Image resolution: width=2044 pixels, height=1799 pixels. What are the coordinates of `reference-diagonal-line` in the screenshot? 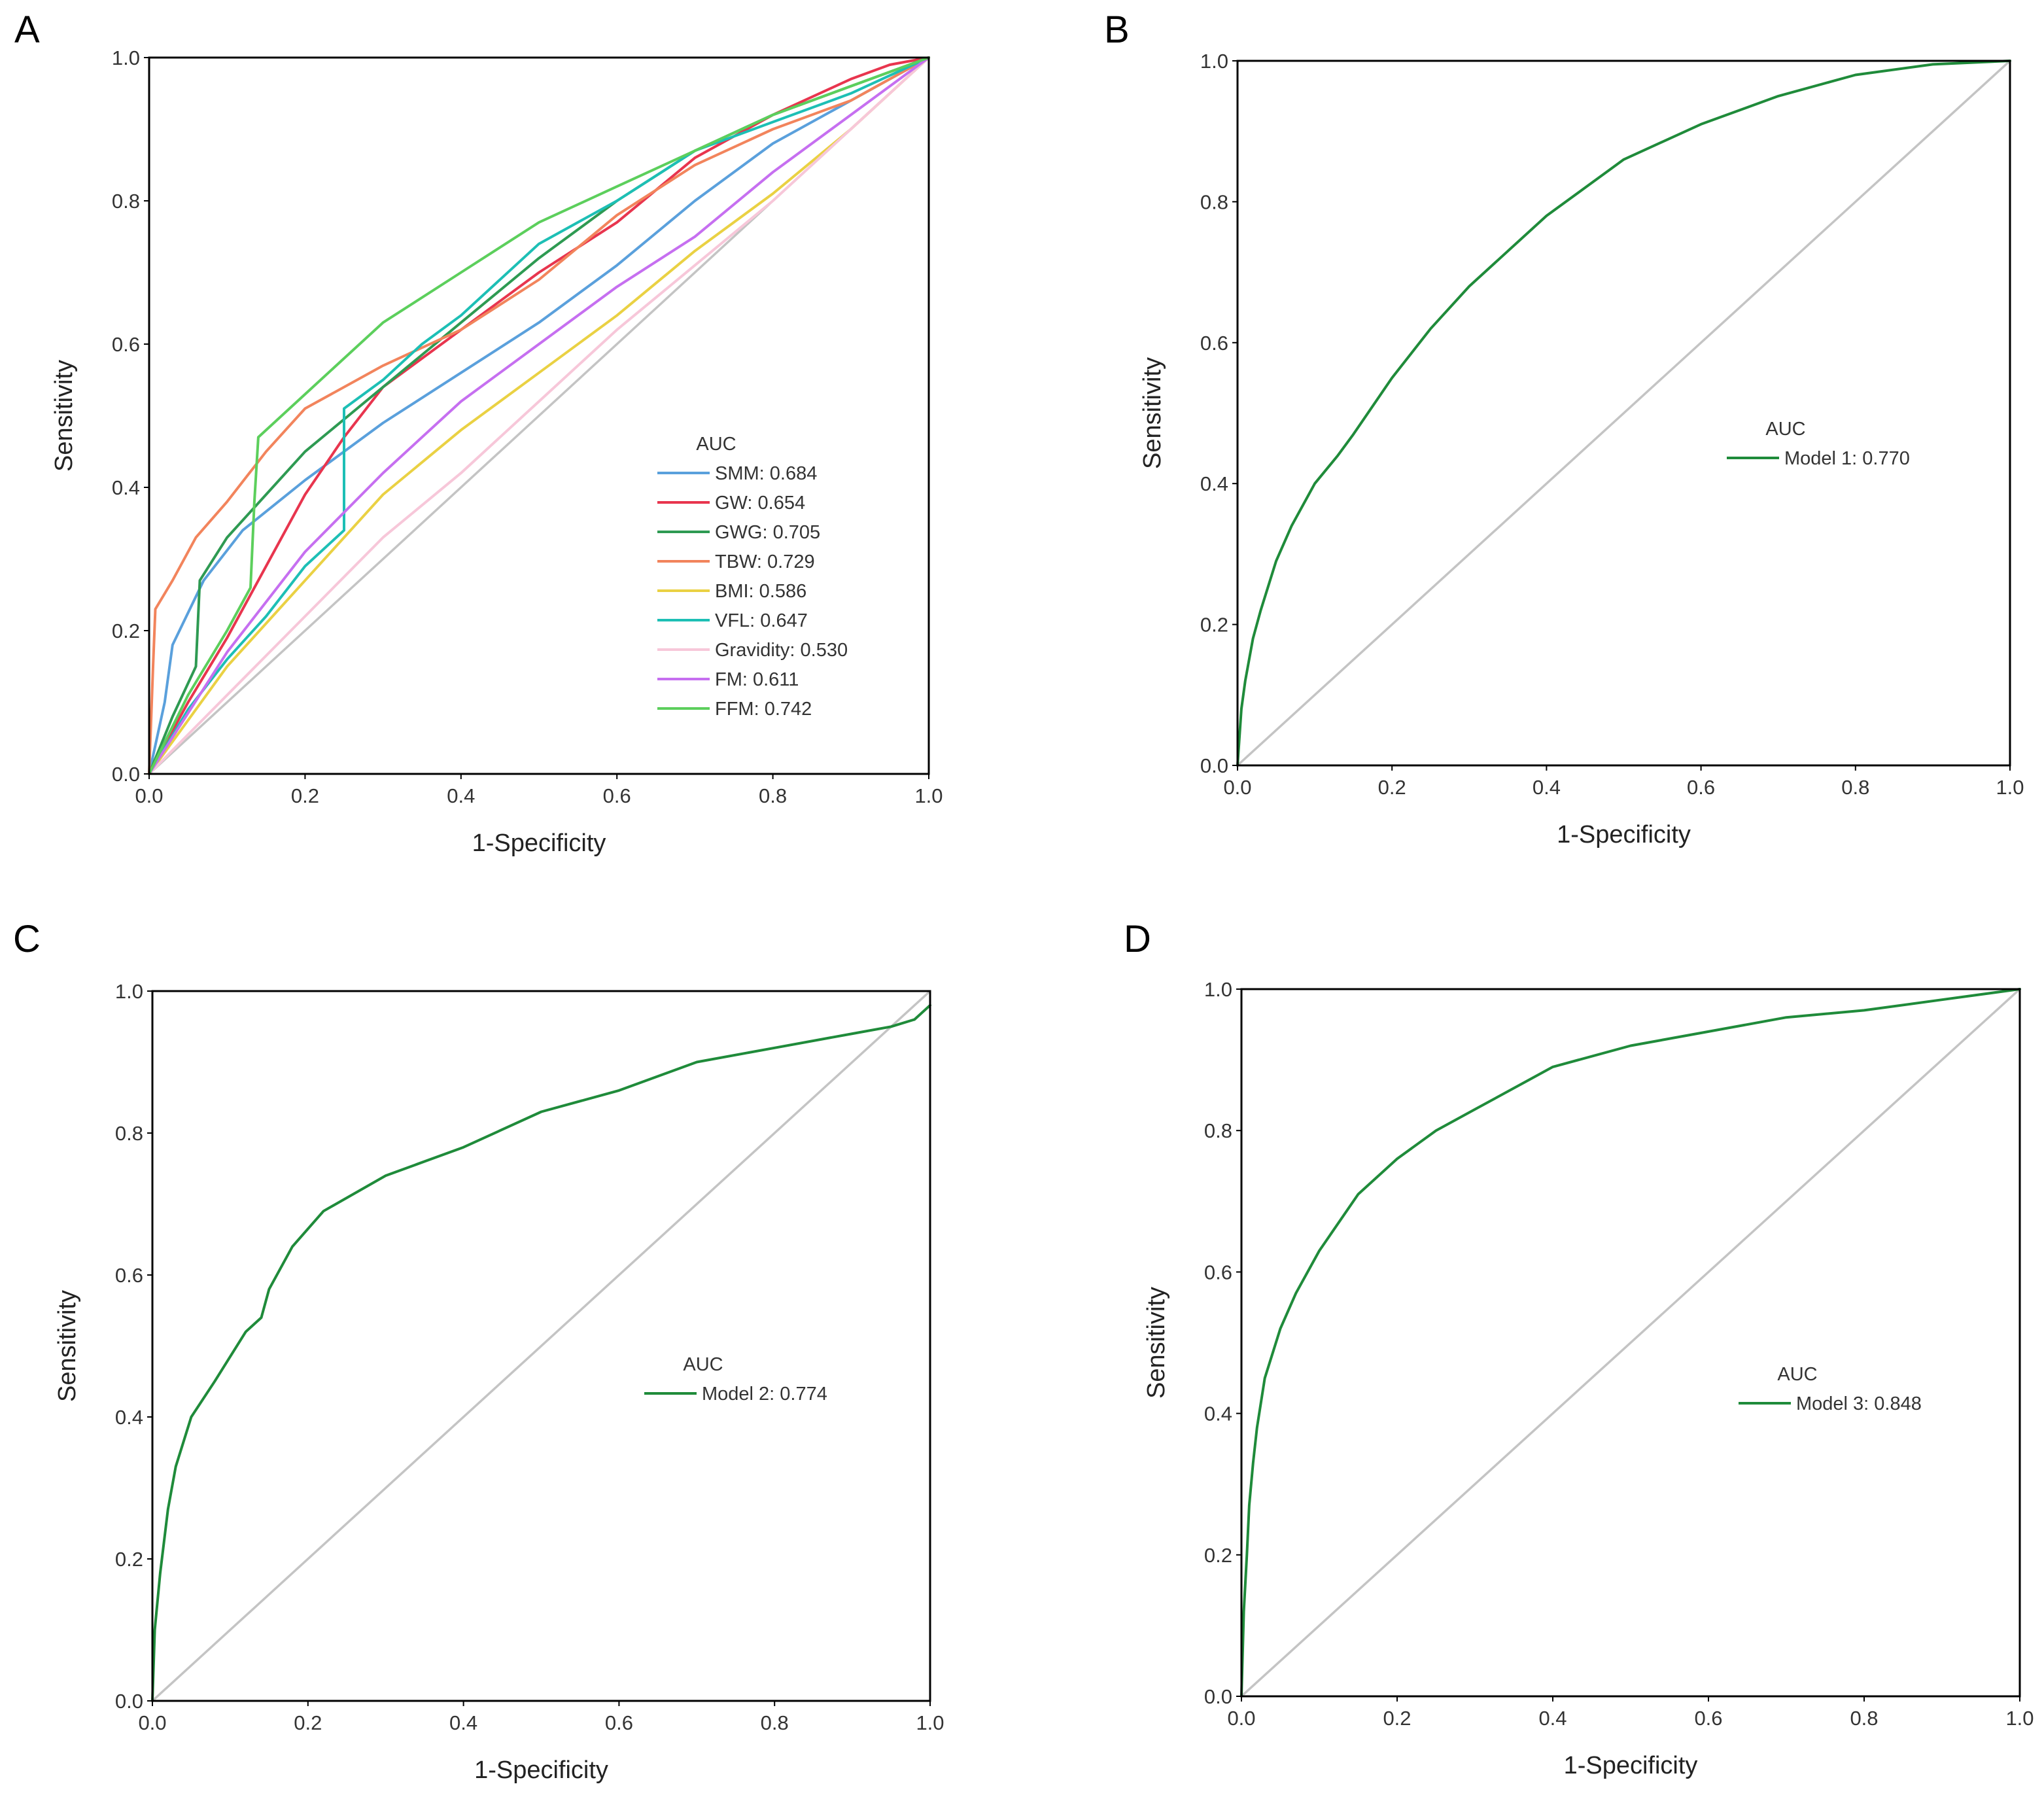 It's located at (1623, 413).